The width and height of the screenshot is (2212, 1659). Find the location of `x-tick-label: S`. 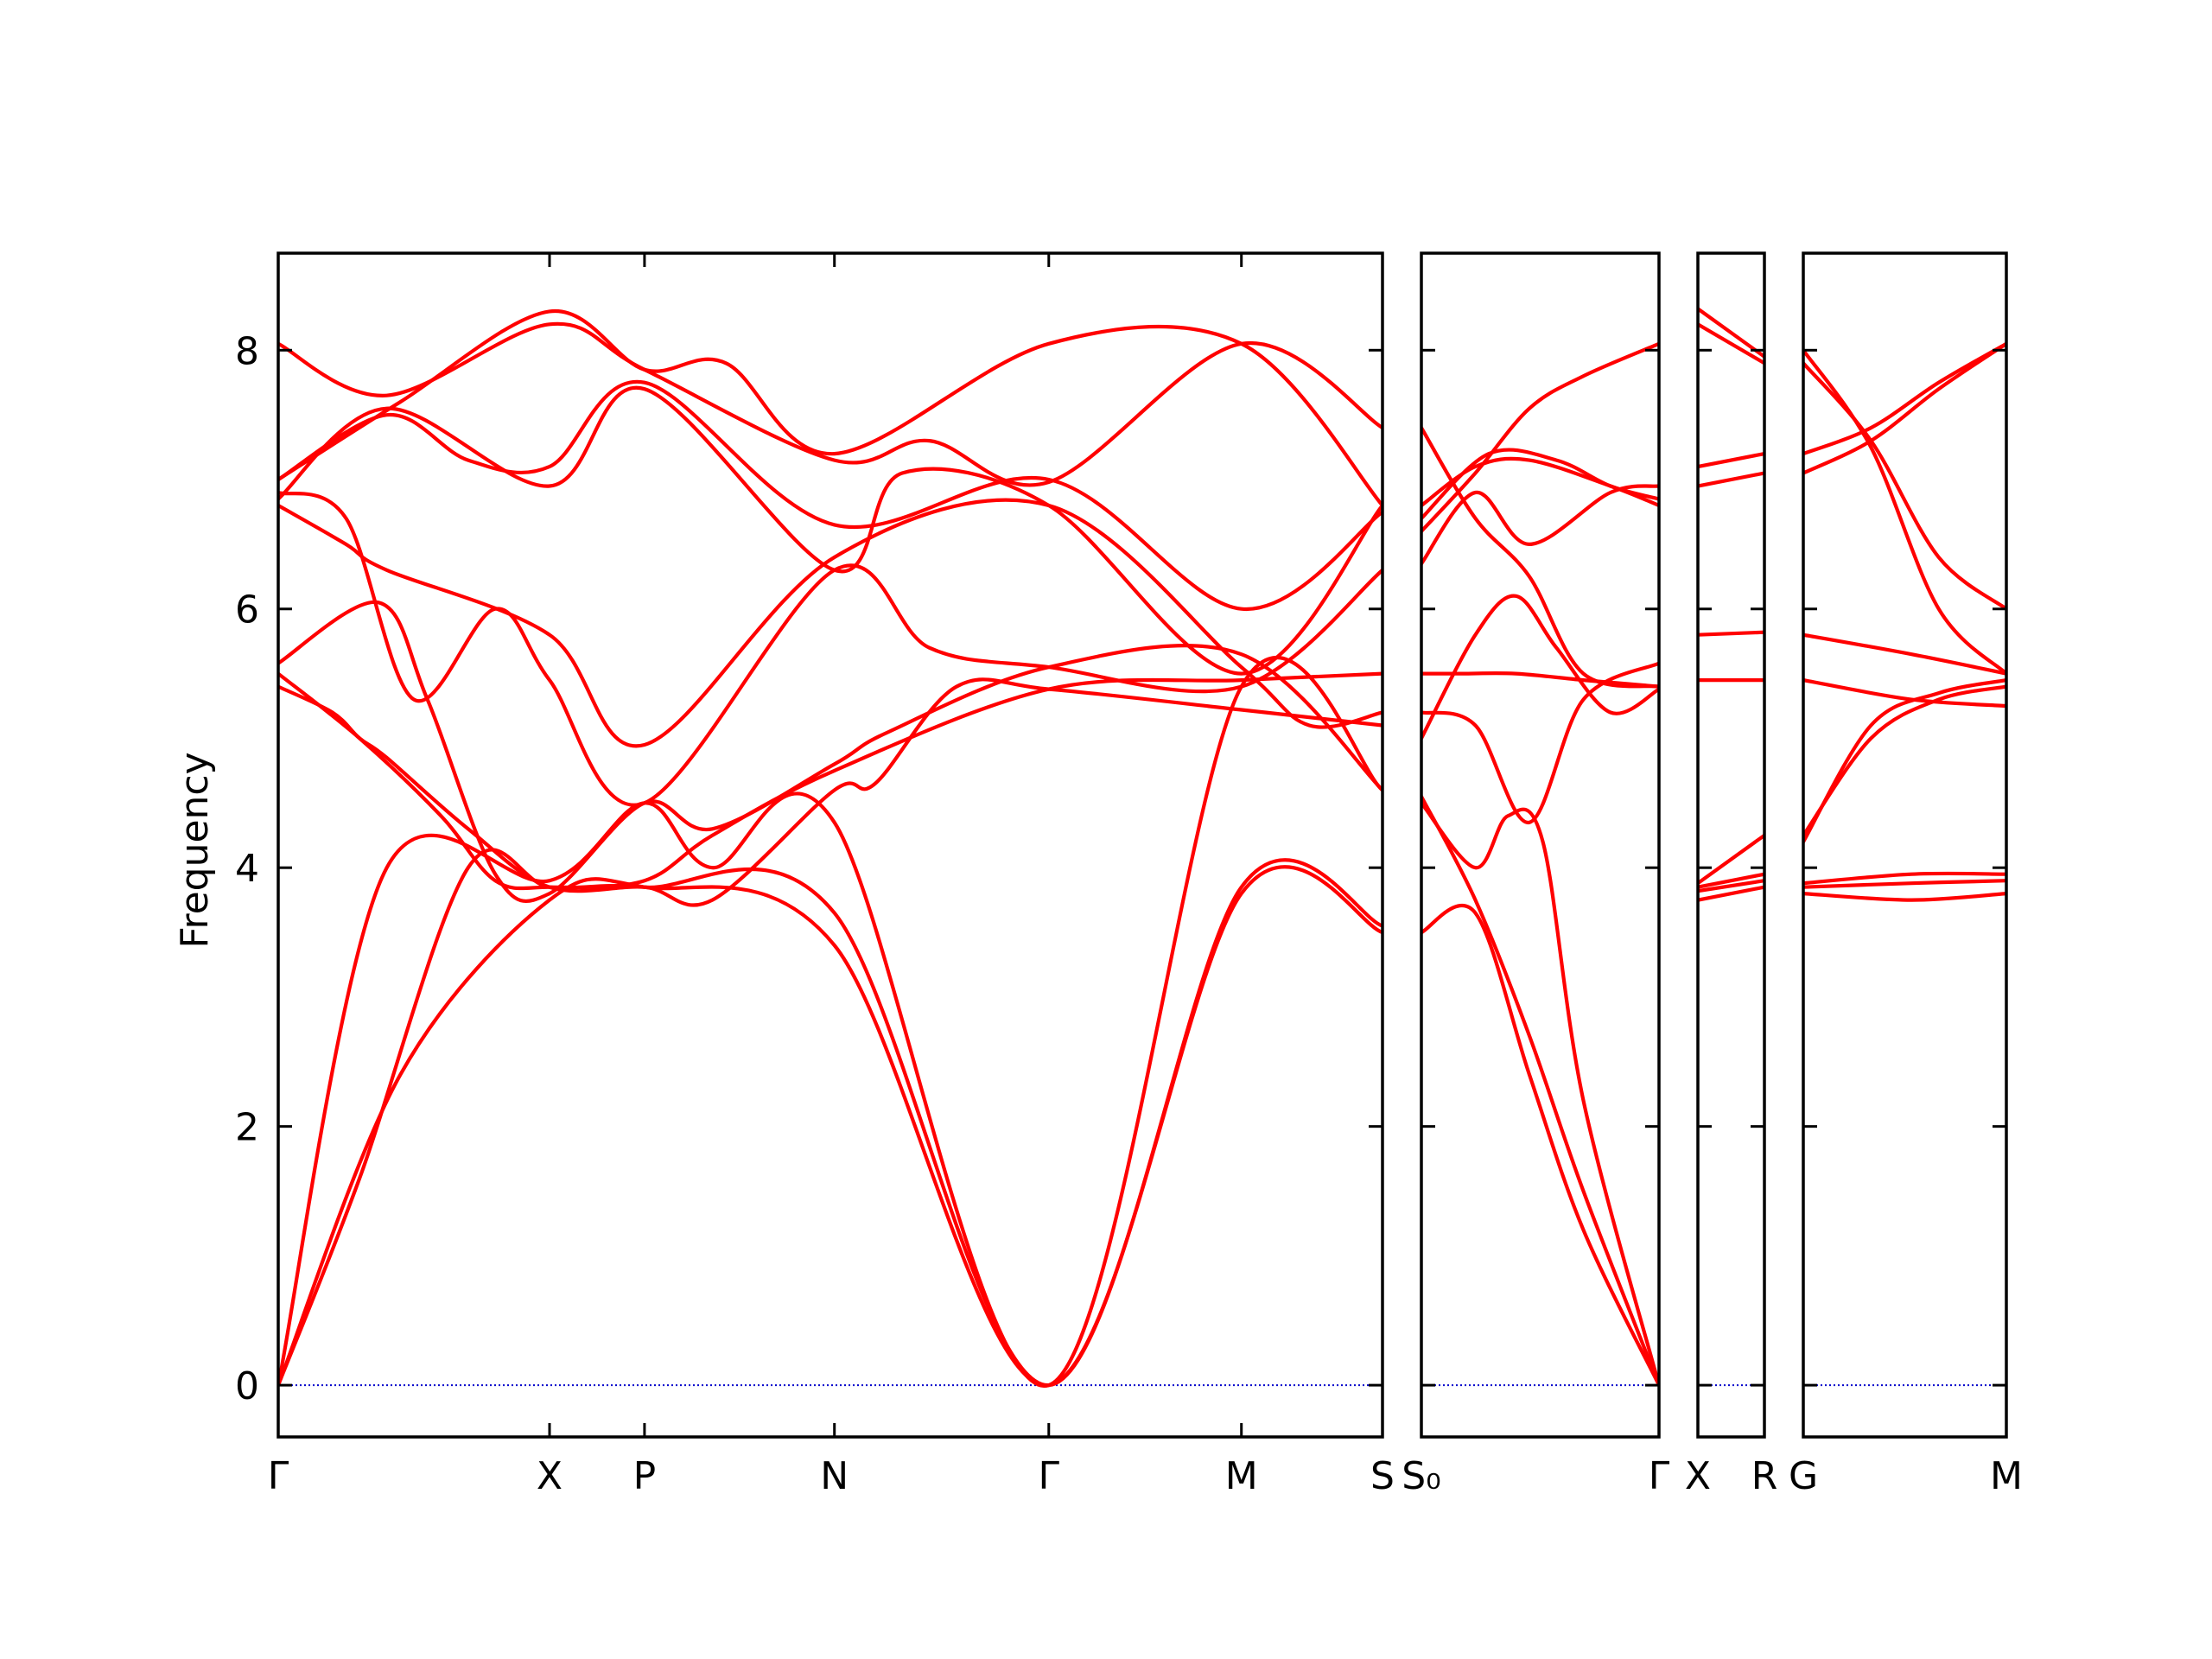

x-tick-label: S is located at coordinates (1382, 1476).